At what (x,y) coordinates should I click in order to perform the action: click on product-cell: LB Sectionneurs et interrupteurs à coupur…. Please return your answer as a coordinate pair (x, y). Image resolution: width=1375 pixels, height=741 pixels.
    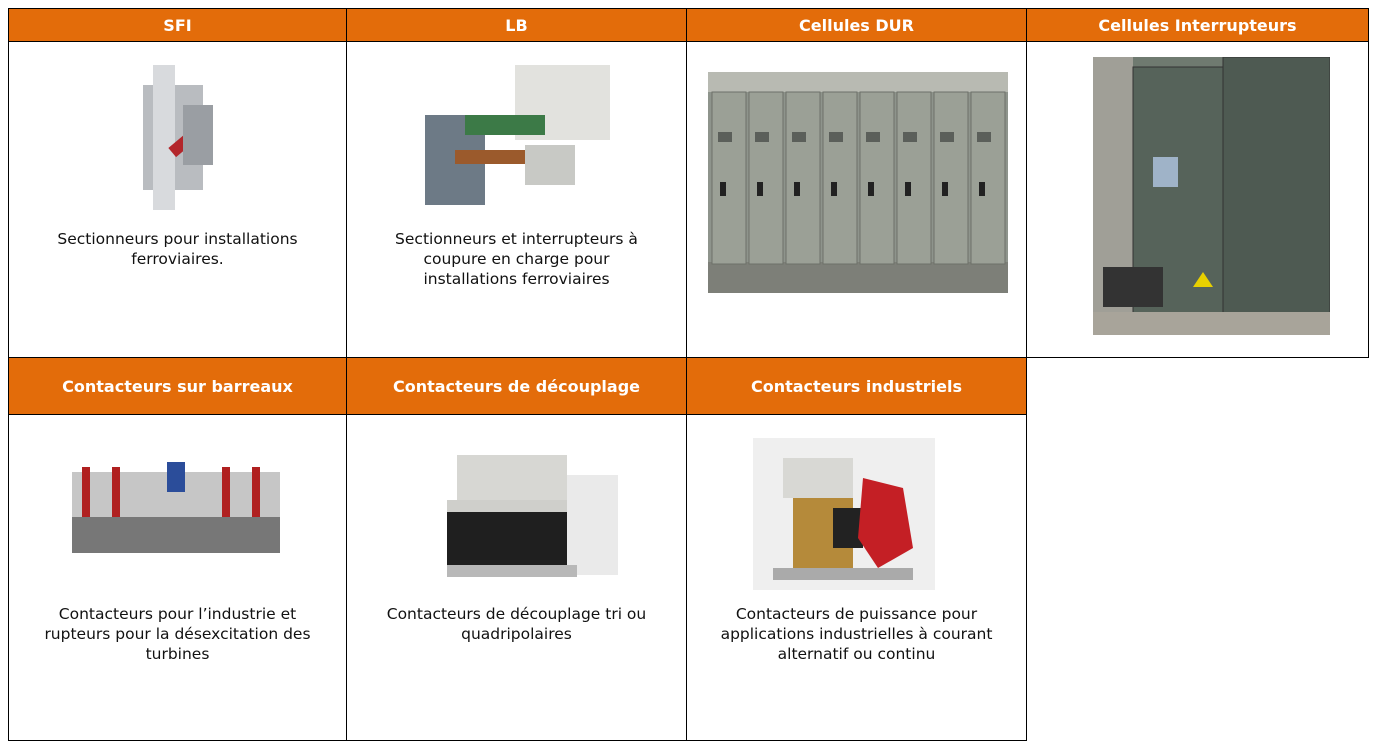
    Looking at the image, I should click on (516, 183).